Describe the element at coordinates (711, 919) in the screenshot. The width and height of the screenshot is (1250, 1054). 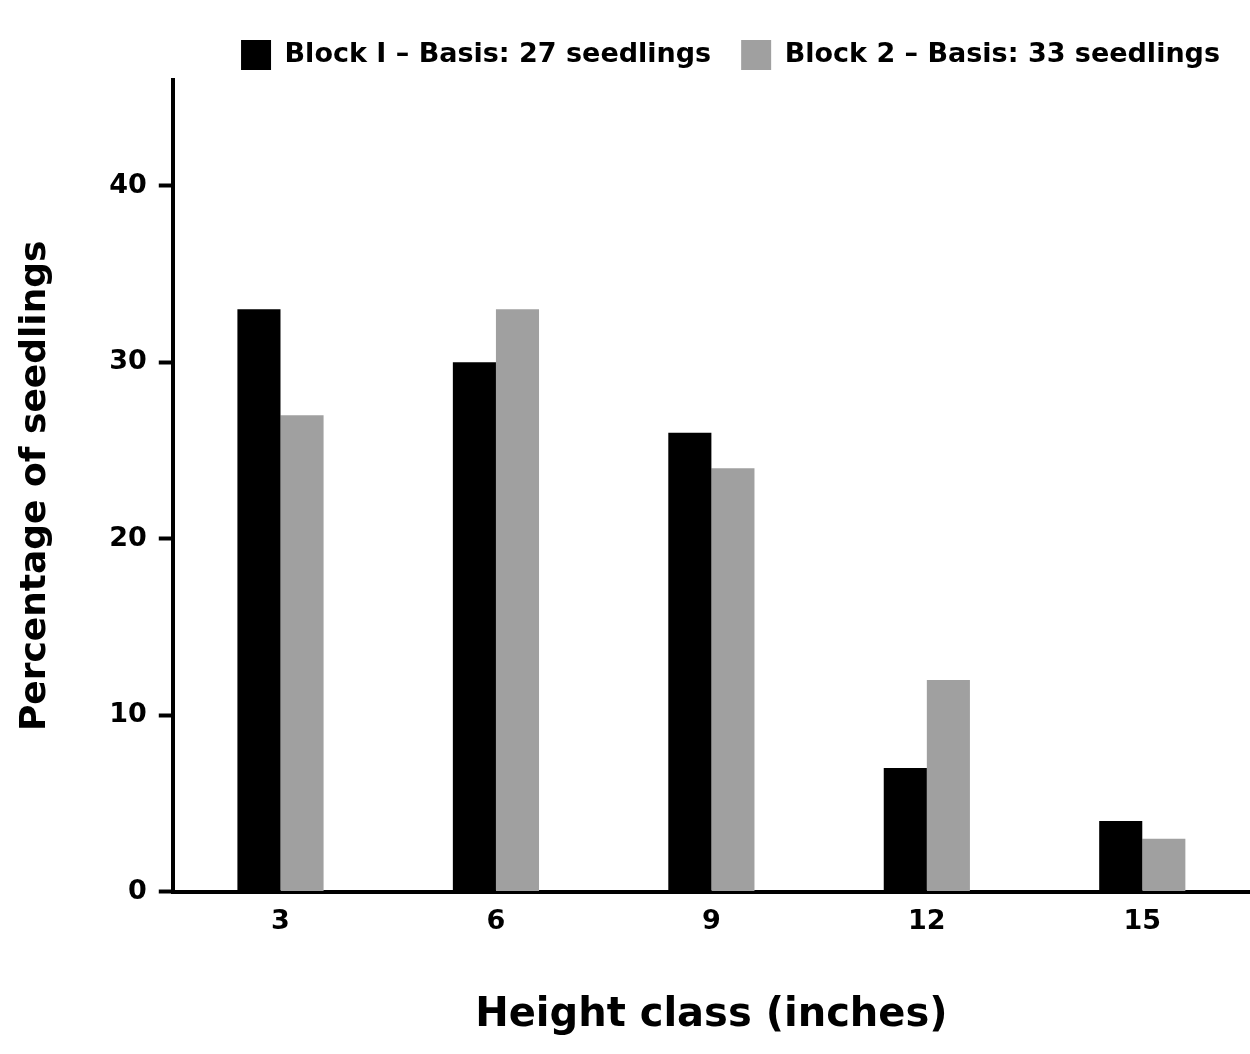
I see `x-tick-label: 9` at that location.